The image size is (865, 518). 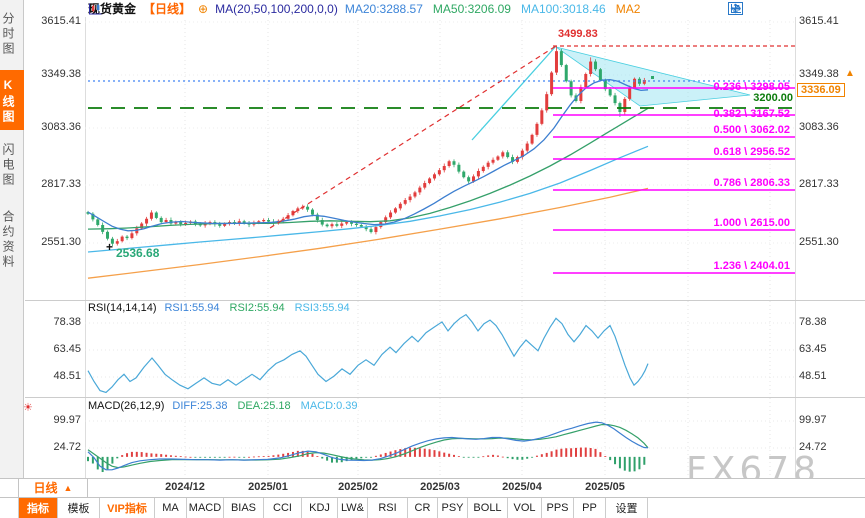 I want to click on ma-values: MA20:3288.57 MA50:3206.09 MA100:3018.46 MA2, so click(x=493, y=9).